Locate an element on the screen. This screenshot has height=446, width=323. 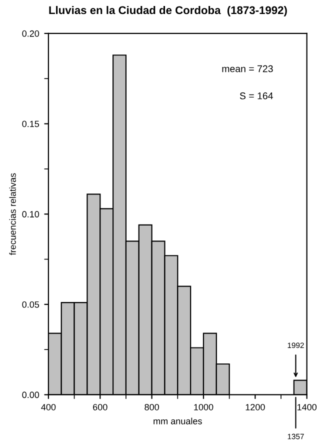
chart-title: Lluvias en la Ciudad de Cordoba (1873-1992) is located at coordinates (168, 11).